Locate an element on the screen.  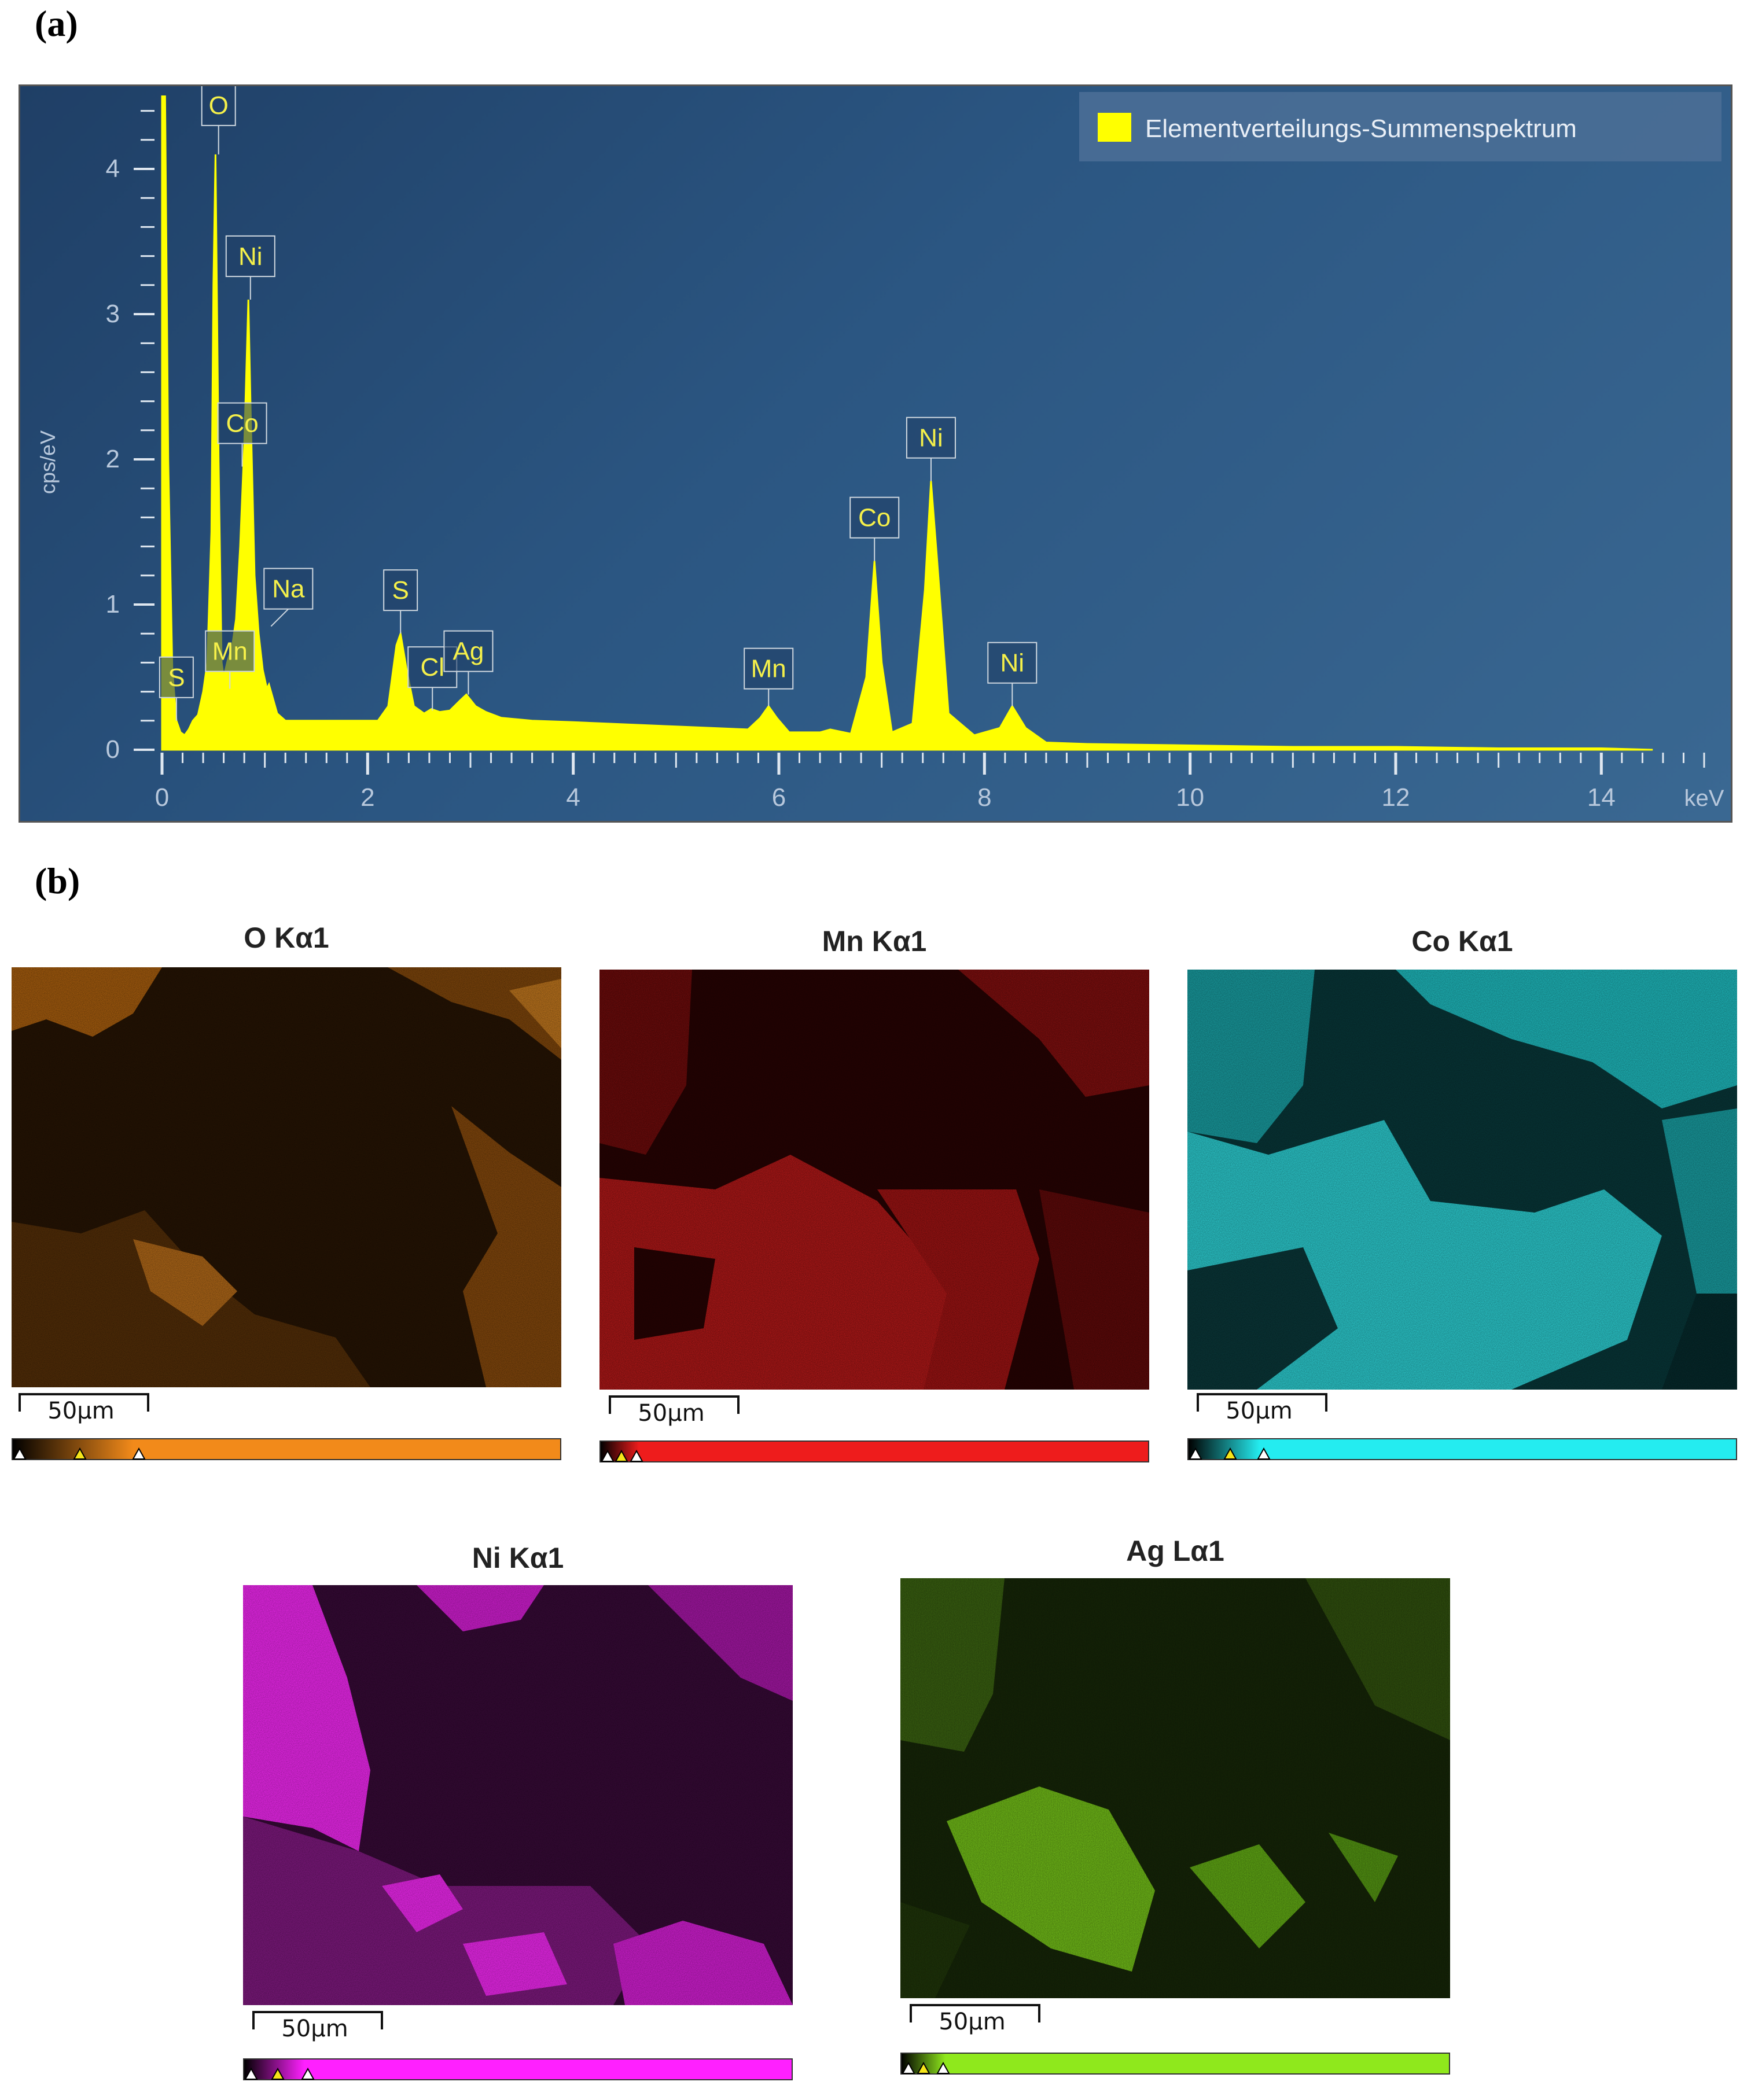
legend-swatch is located at coordinates (1114, 127).